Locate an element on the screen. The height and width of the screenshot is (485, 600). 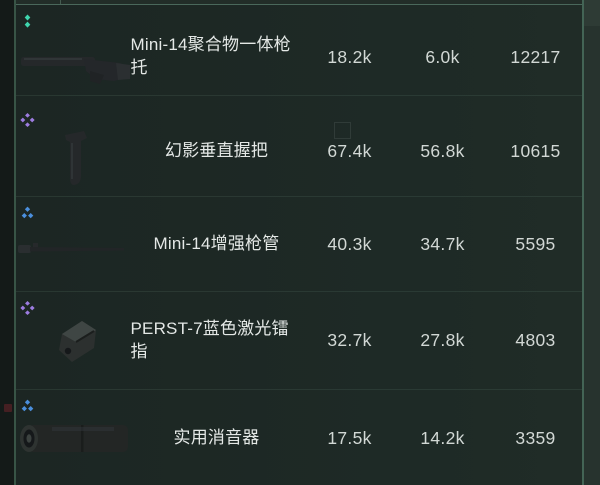
rarity-green-icon is located at coordinates (27, 21).